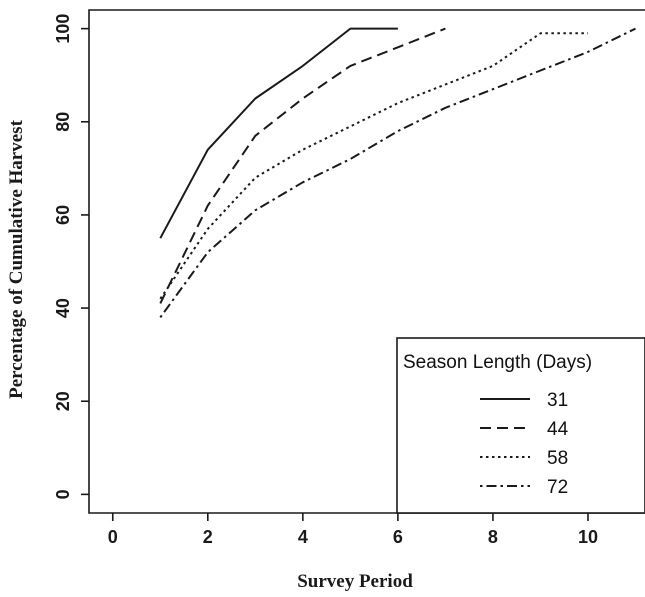 The image size is (645, 597). What do you see at coordinates (63, 29) in the screenshot?
I see `y-tick-label: 100` at bounding box center [63, 29].